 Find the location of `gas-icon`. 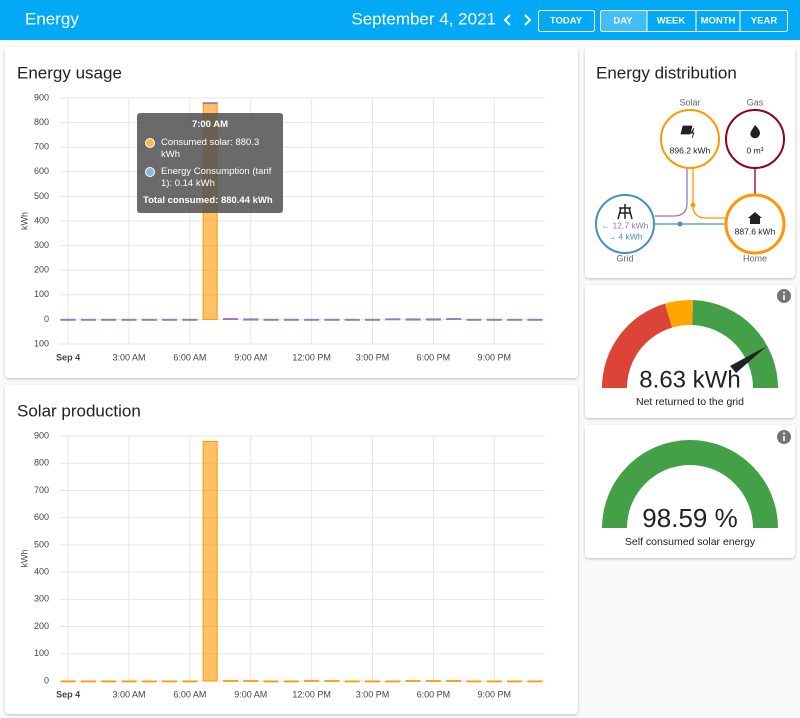

gas-icon is located at coordinates (755, 132).